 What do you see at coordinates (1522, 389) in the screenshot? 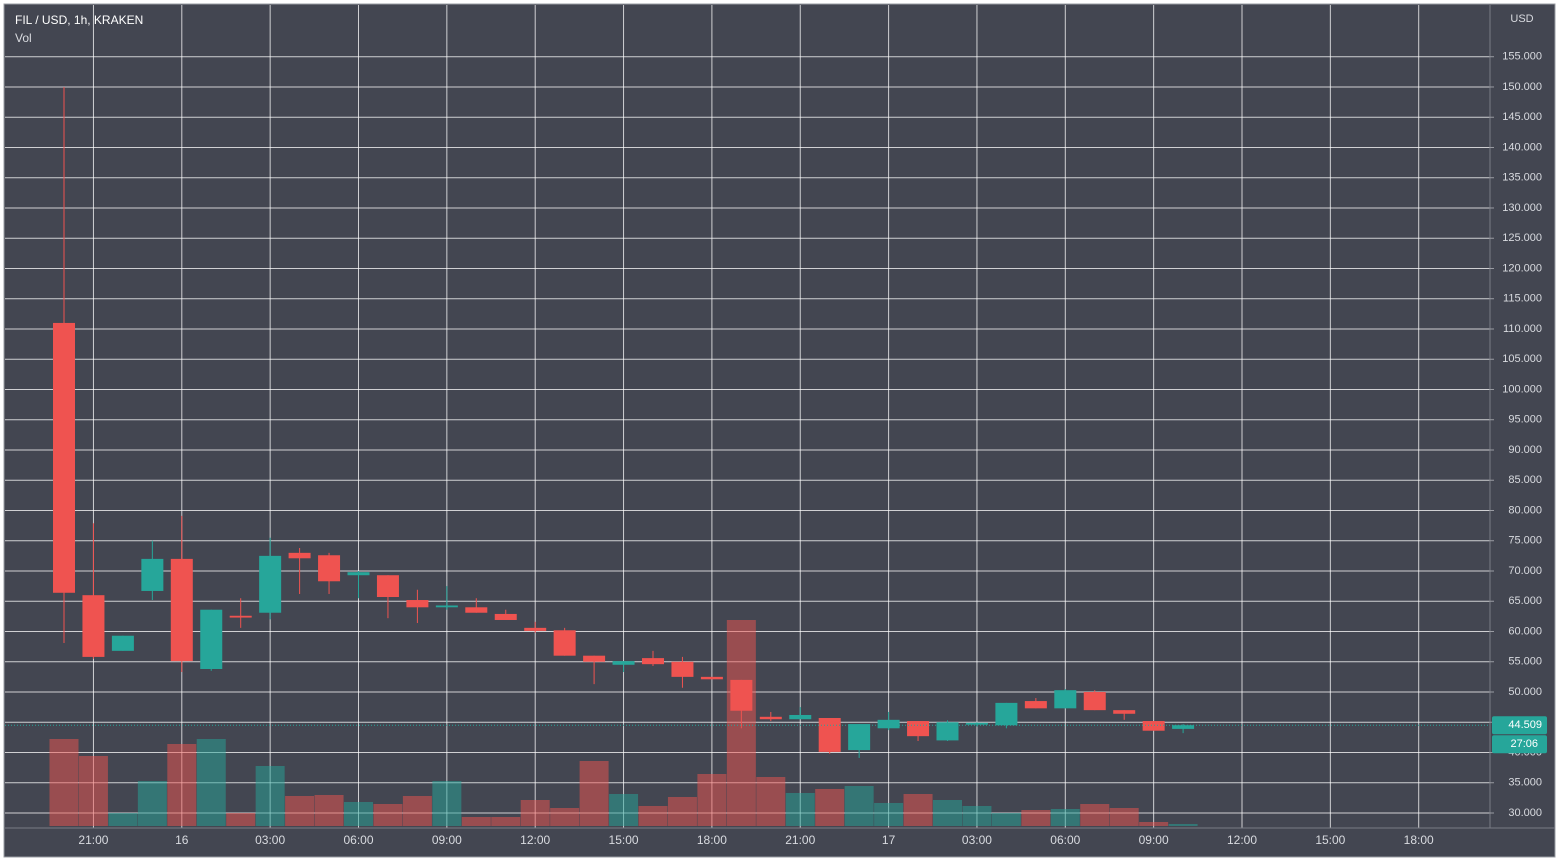
I see `y-tick-label: 100.000` at bounding box center [1522, 389].